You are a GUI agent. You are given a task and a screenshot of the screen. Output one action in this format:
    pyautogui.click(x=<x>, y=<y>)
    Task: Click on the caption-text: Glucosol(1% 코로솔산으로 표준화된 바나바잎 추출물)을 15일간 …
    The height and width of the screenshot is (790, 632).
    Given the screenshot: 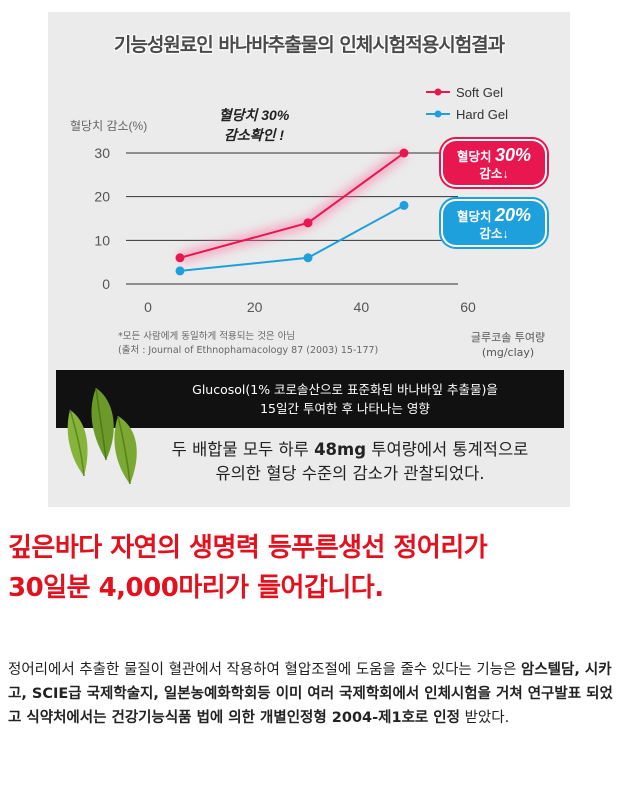 What is the action you would take?
    pyautogui.click(x=345, y=399)
    